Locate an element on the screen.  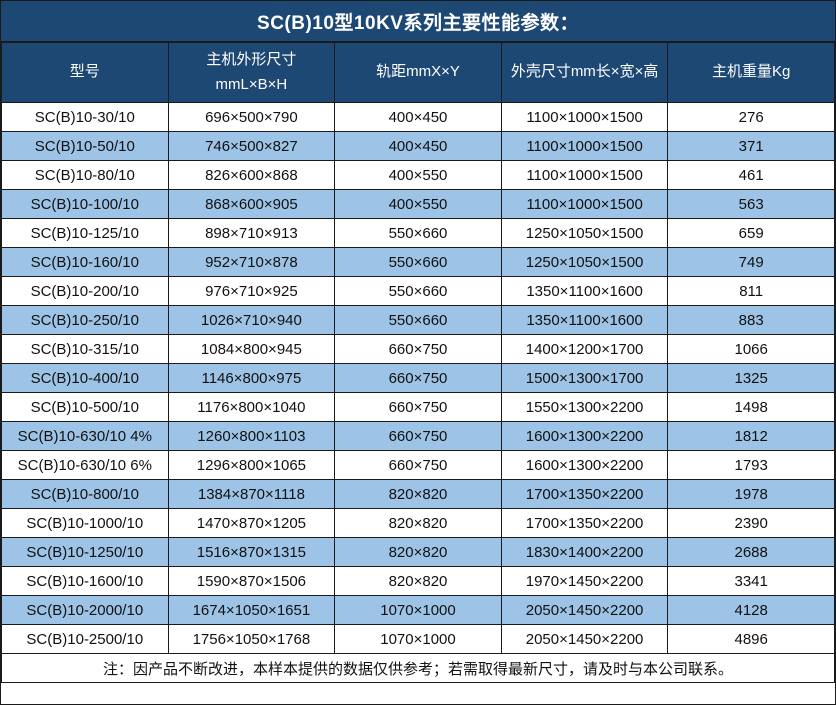
weight-cell: 811 is located at coordinates (751, 291).